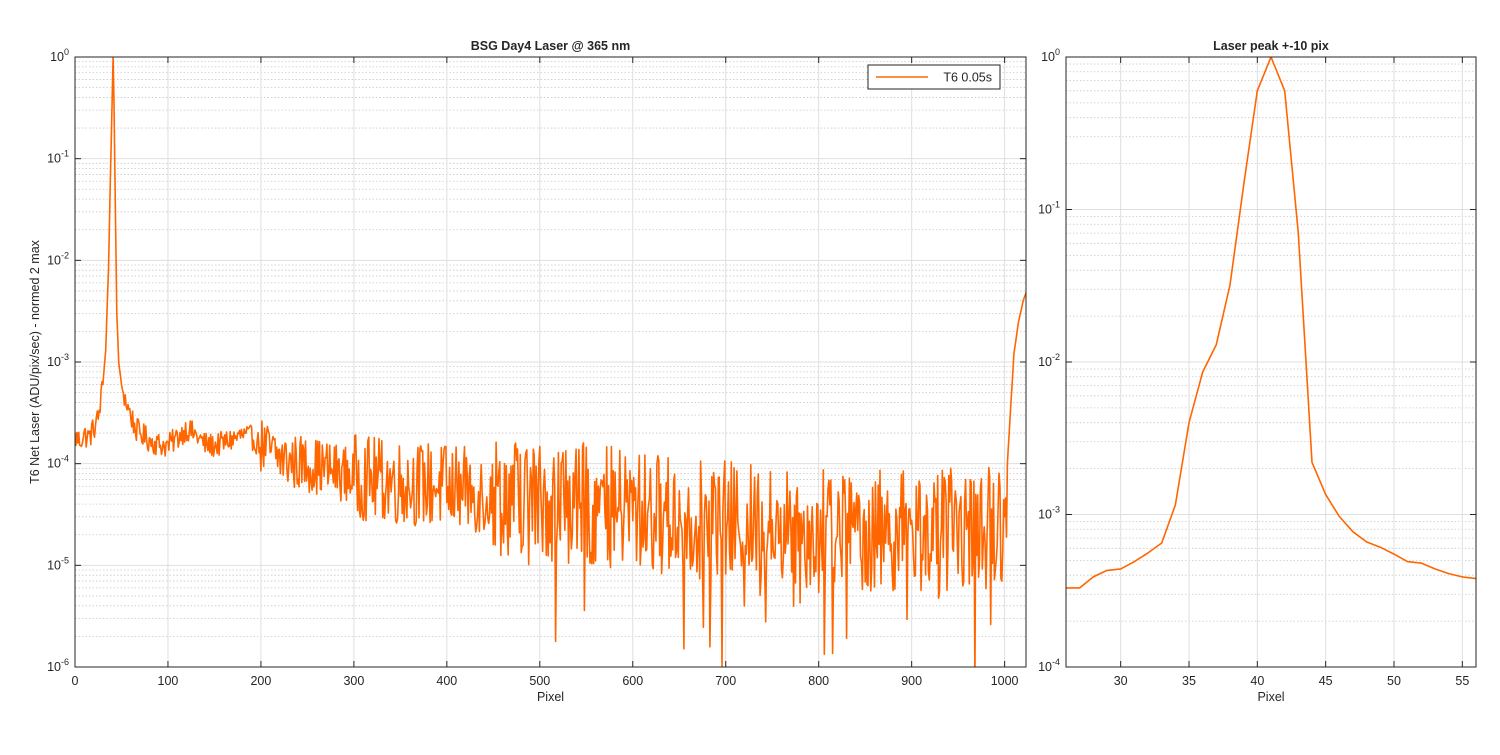 This screenshot has height=755, width=1500. Describe the element at coordinates (539, 681) in the screenshot. I see `x-tick-label: 500` at that location.